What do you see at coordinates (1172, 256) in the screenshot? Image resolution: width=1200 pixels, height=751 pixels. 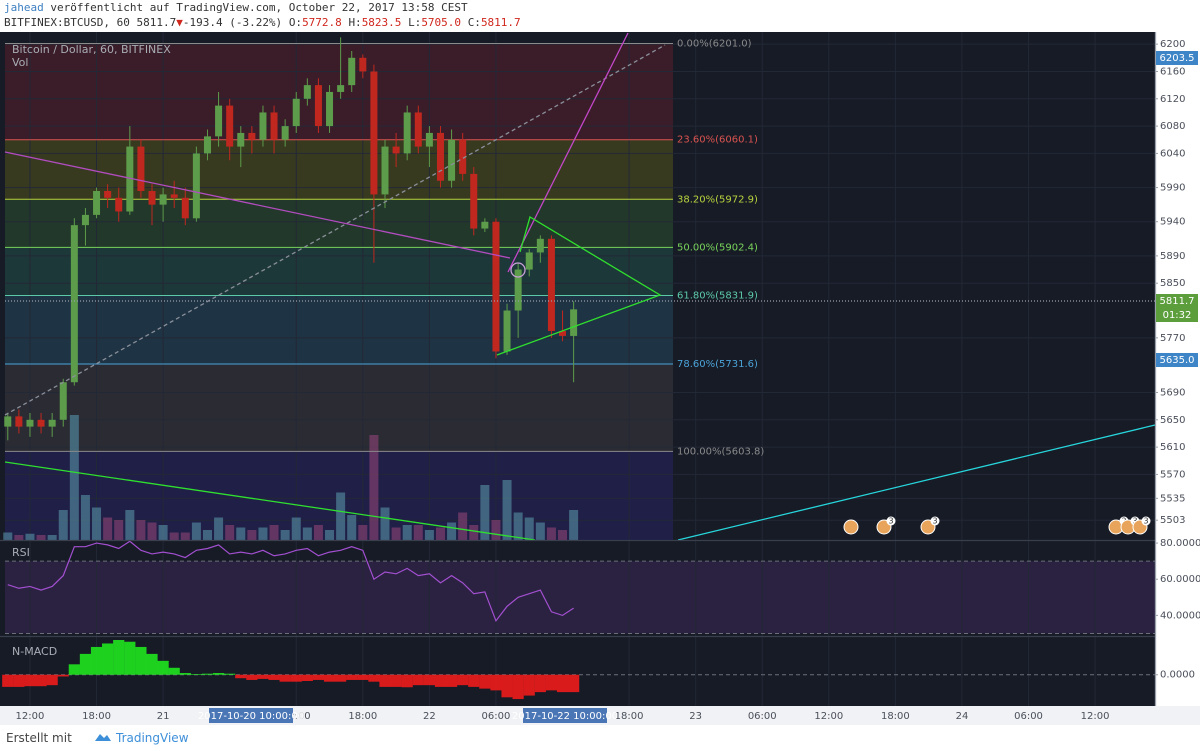 I see `y-tick-label: 5890` at bounding box center [1172, 256].